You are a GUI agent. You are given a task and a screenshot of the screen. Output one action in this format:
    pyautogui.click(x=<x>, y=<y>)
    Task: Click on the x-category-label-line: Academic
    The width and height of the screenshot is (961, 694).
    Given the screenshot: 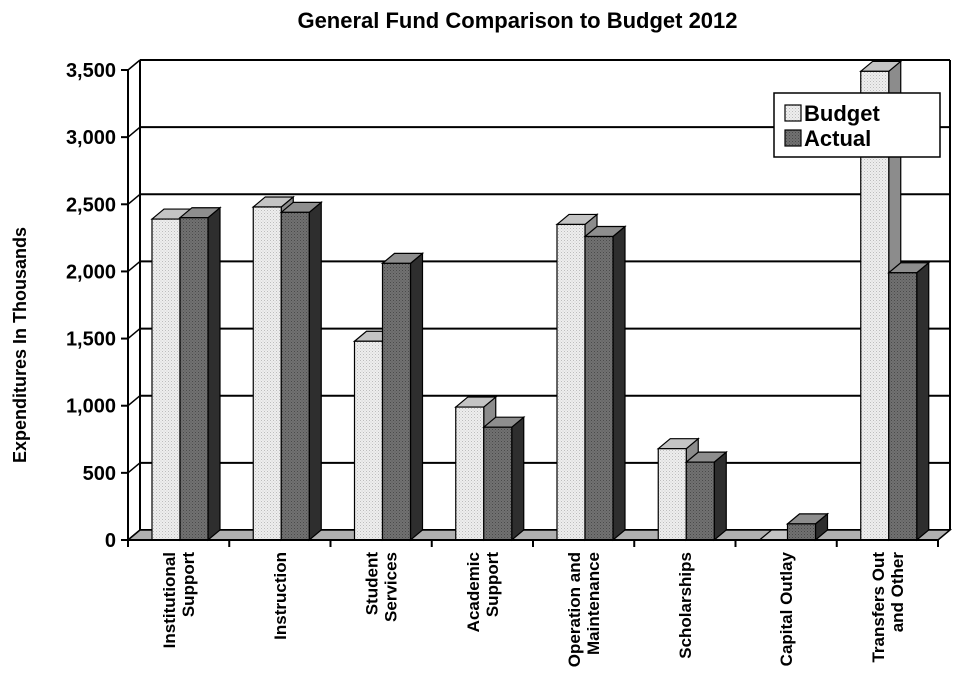 What is the action you would take?
    pyautogui.click(x=473, y=592)
    